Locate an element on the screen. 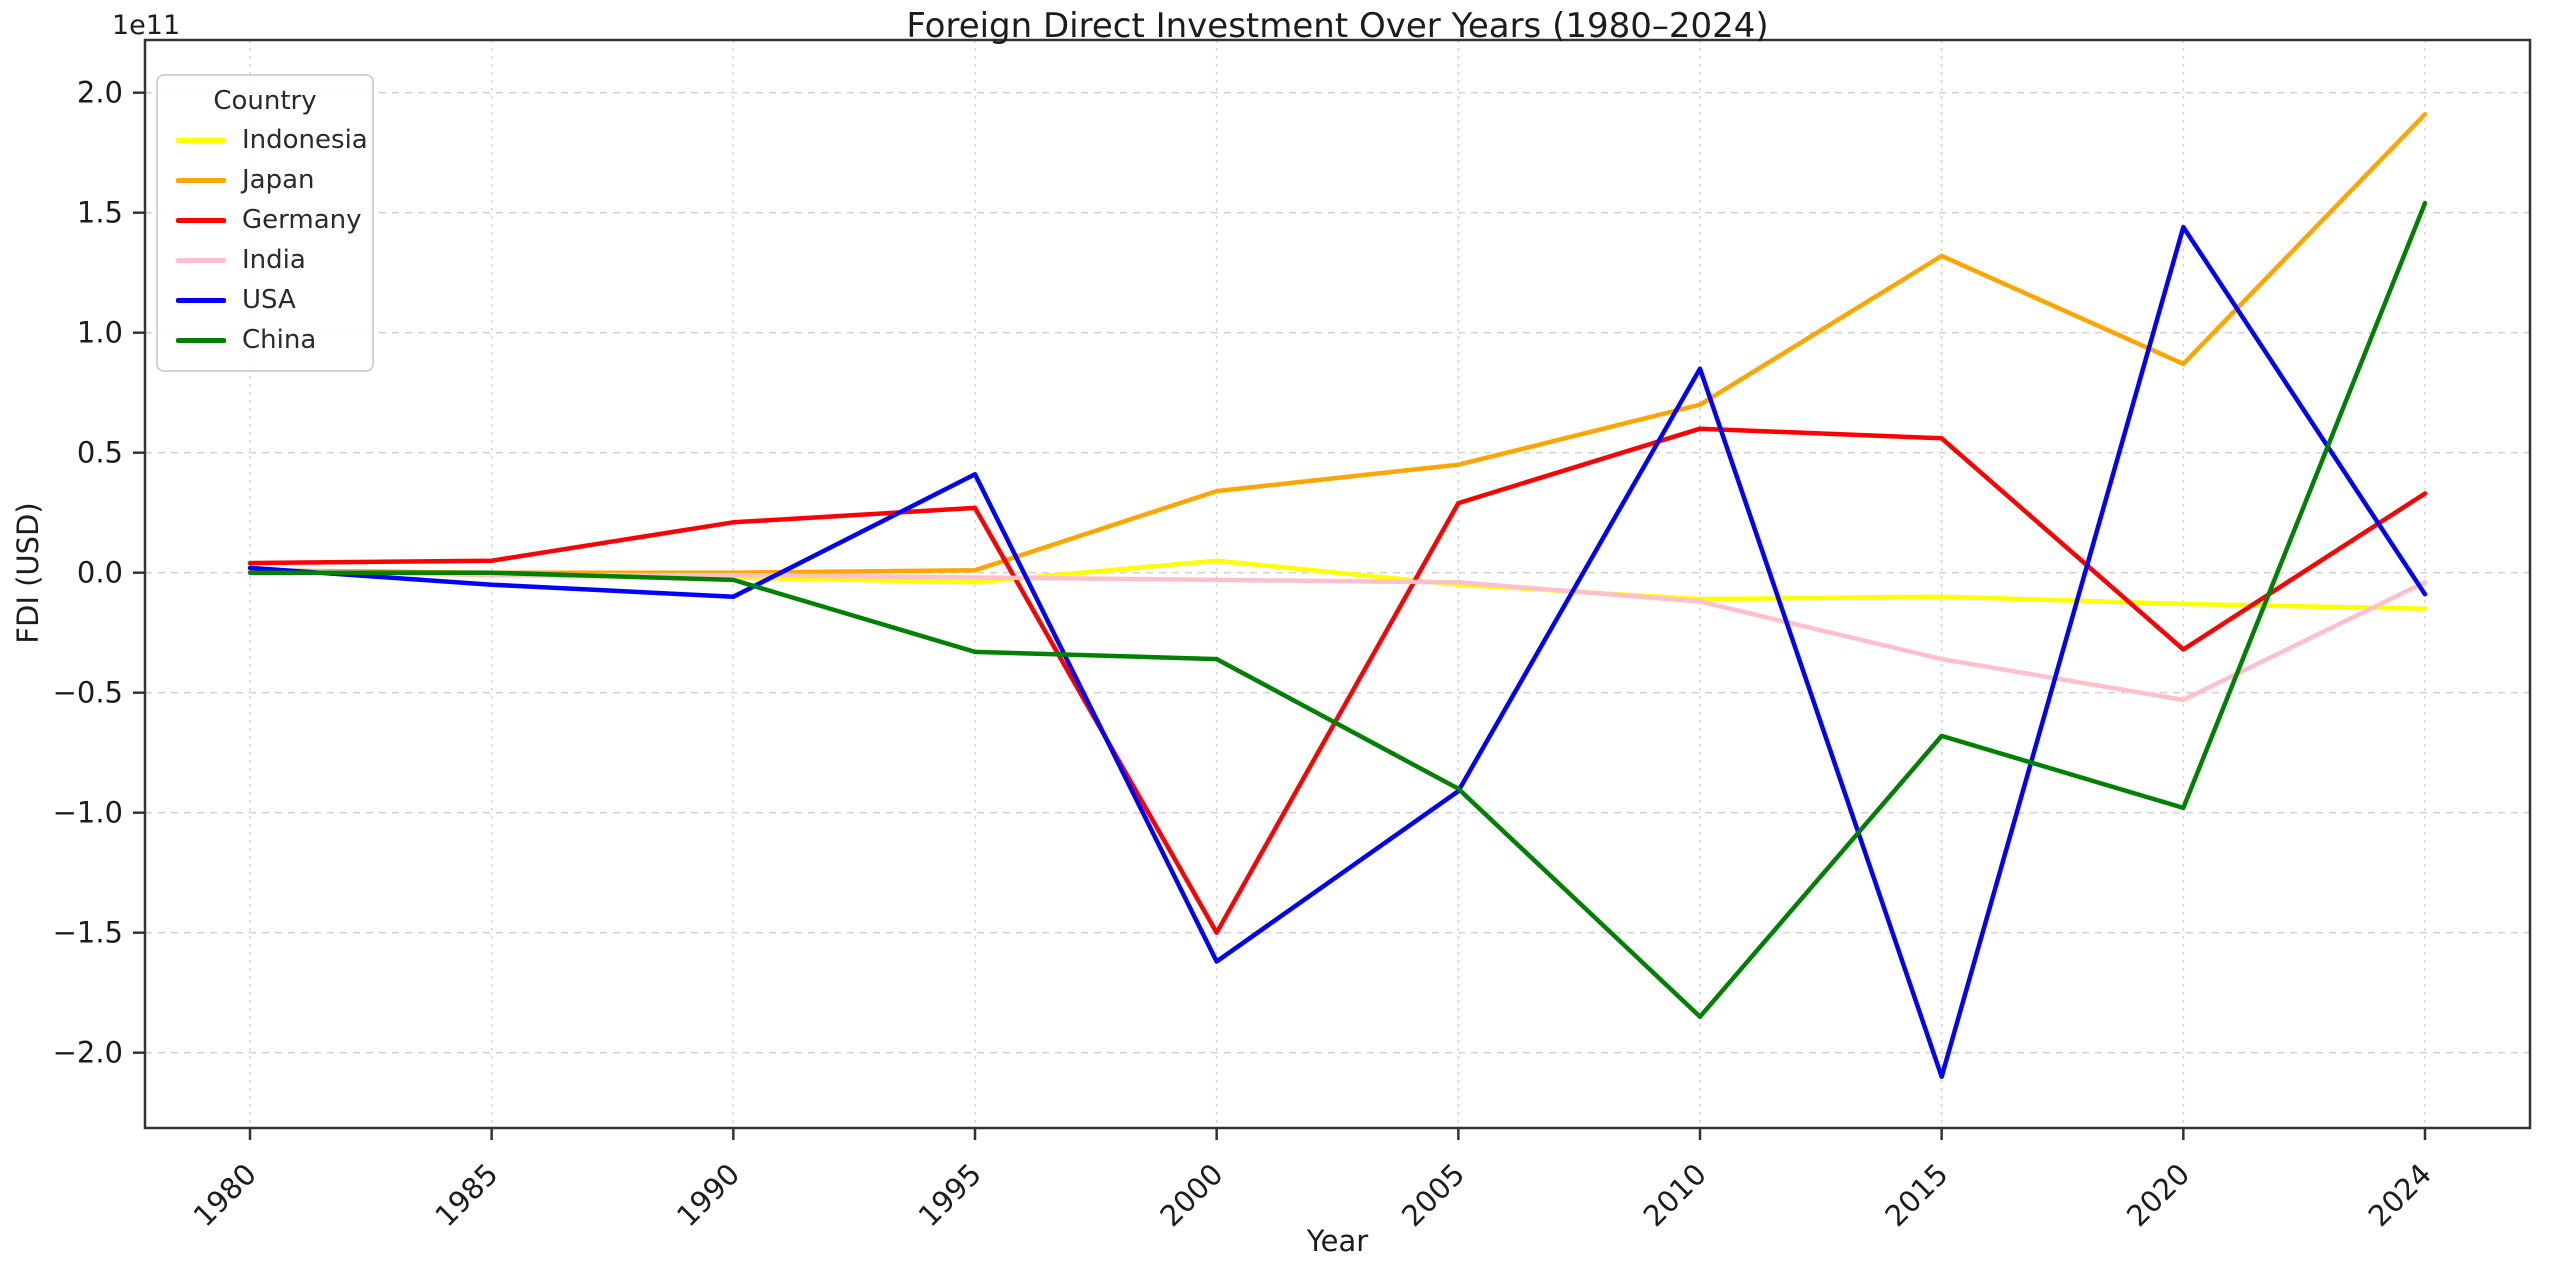 This screenshot has width=2560, height=1271. legend-item-germany: Germany is located at coordinates (265, 220).